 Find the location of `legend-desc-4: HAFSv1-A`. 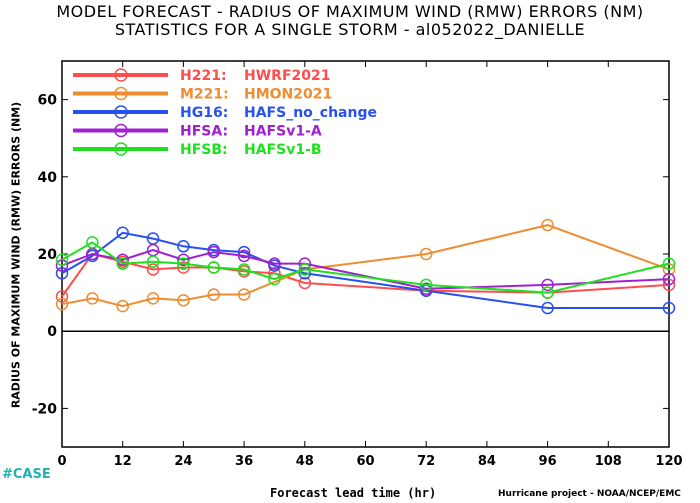

legend-desc-4: HAFSv1-A is located at coordinates (283, 132).